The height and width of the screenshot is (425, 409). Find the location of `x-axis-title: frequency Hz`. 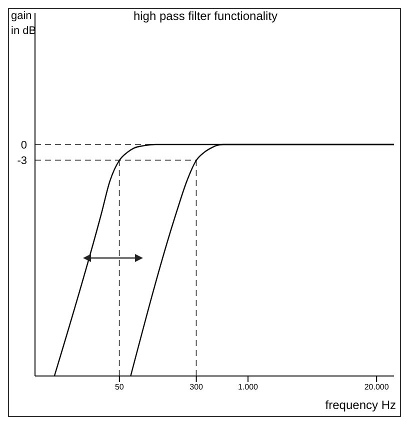

x-axis-title: frequency Hz is located at coordinates (360, 405).